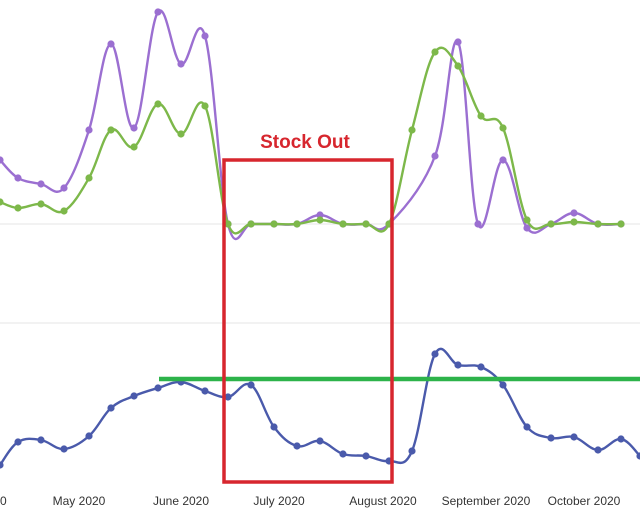 Image resolution: width=640 pixels, height=521 pixels. What do you see at coordinates (279, 501) in the screenshot?
I see `x-tick-july-2020: July 2020` at bounding box center [279, 501].